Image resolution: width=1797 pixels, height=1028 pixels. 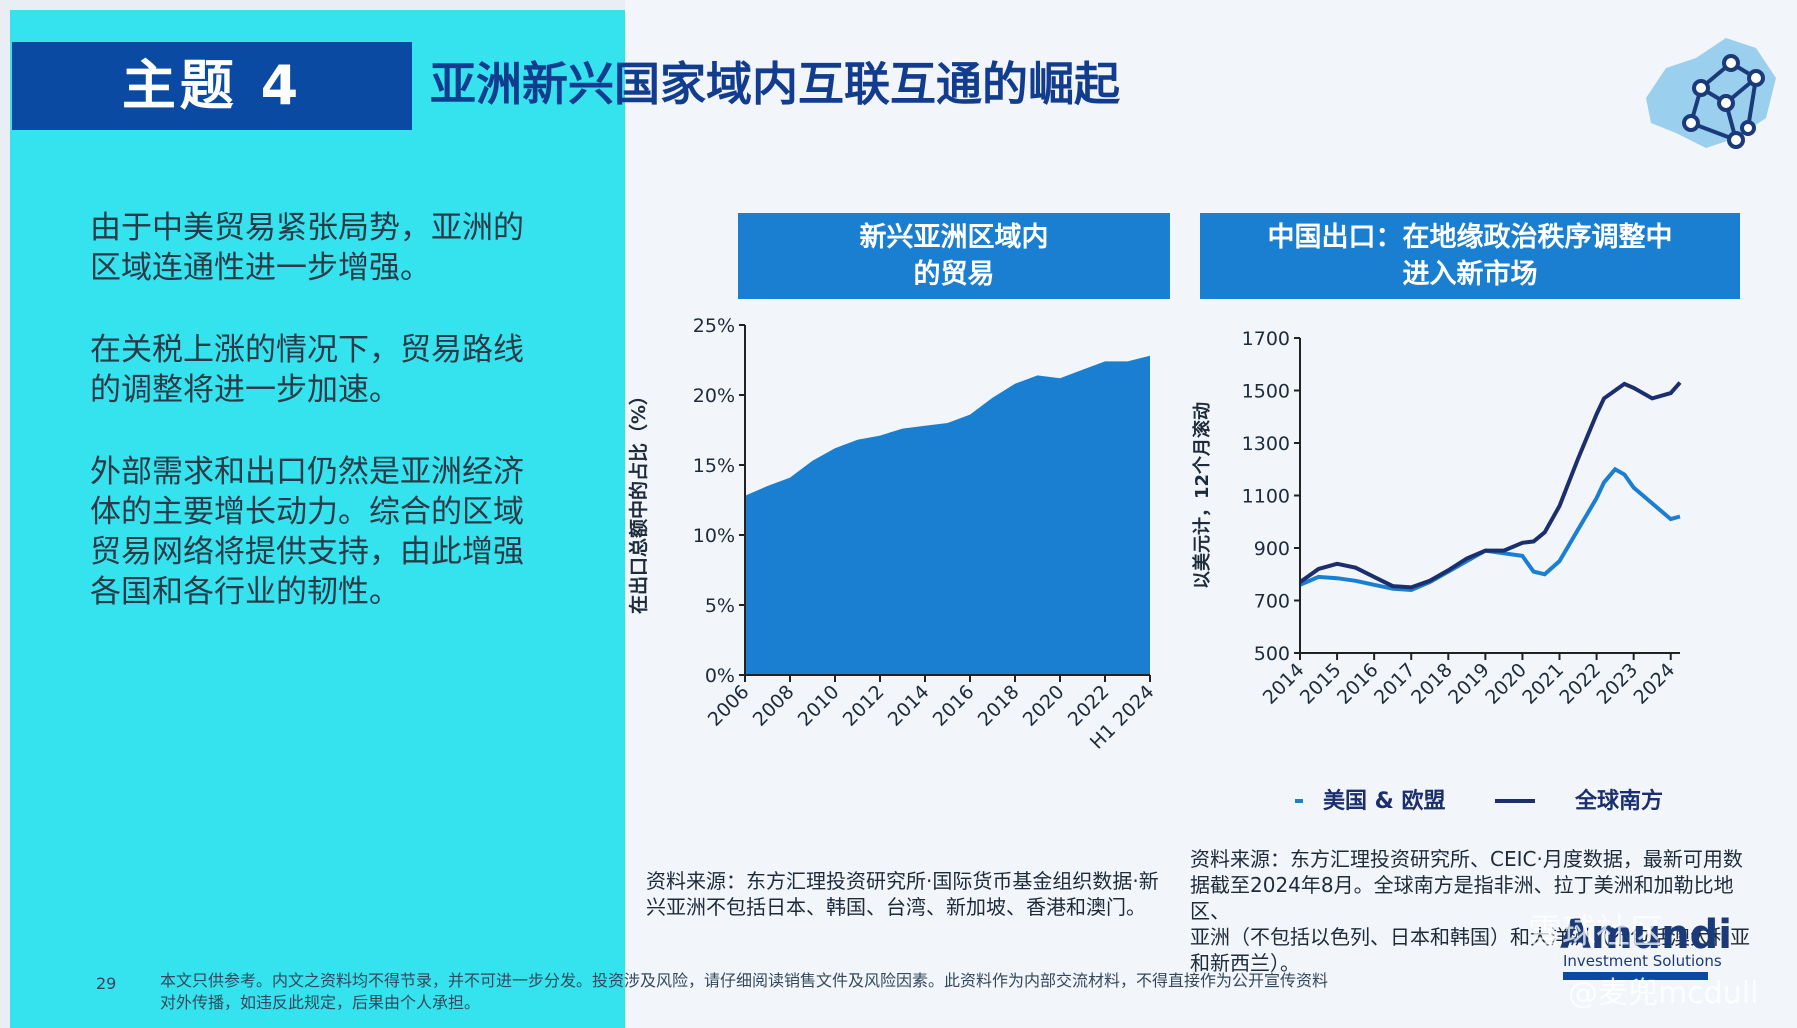 What do you see at coordinates (1596, 932) in the screenshot?
I see `watermark-community: 雪球社区` at bounding box center [1596, 932].